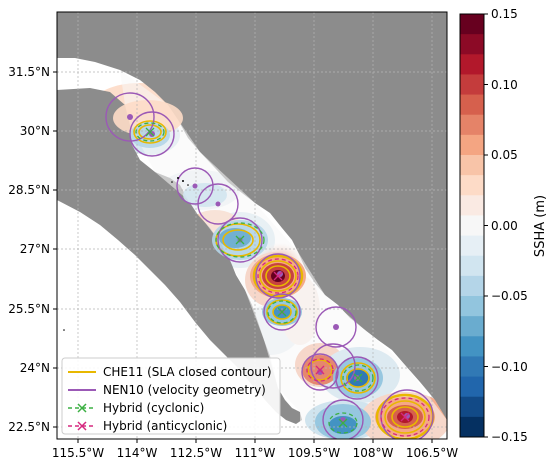 This screenshot has height=473, width=550. I want to click on lon-tick-label: 111°W, so click(255, 453).